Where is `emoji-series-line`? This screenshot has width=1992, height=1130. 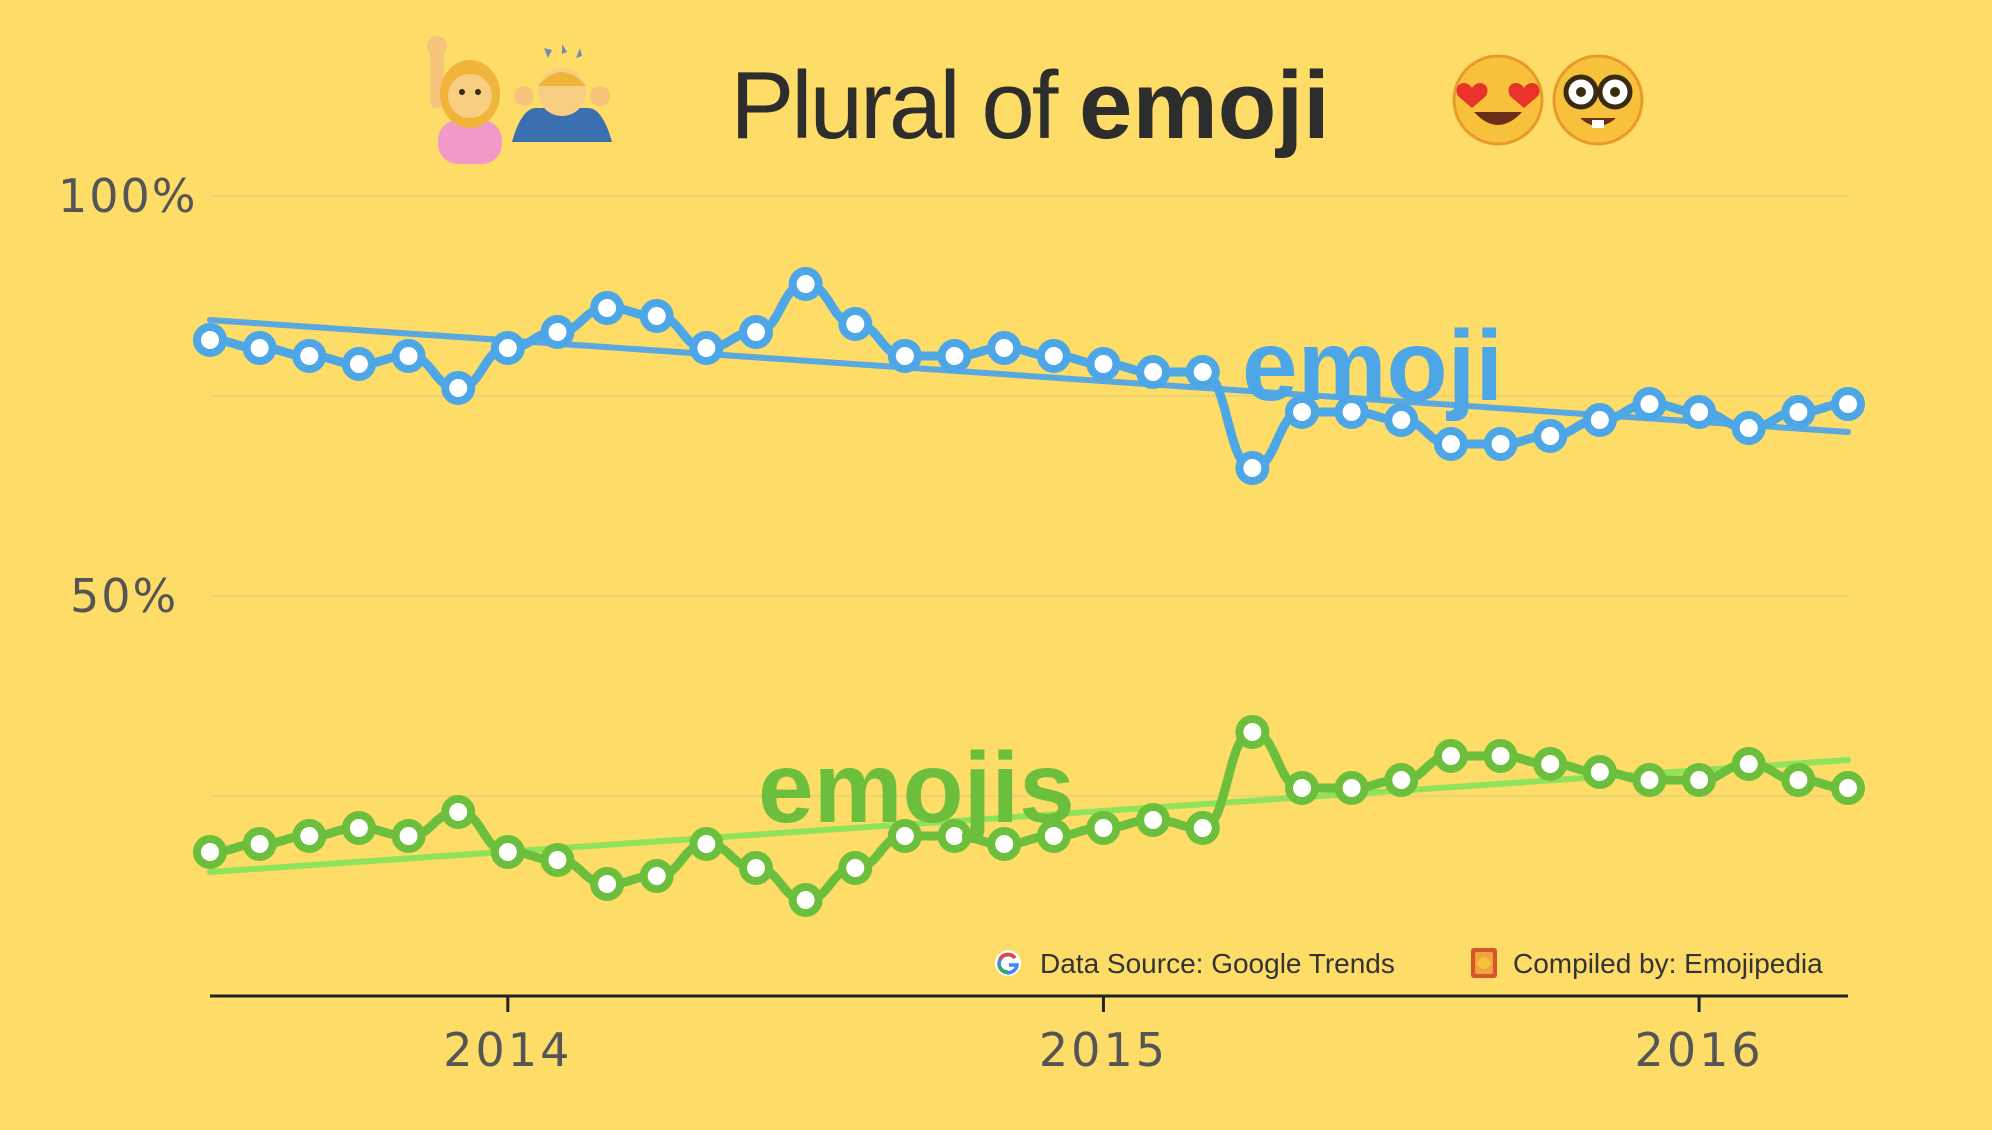
emoji-series-line is located at coordinates (1029, 376).